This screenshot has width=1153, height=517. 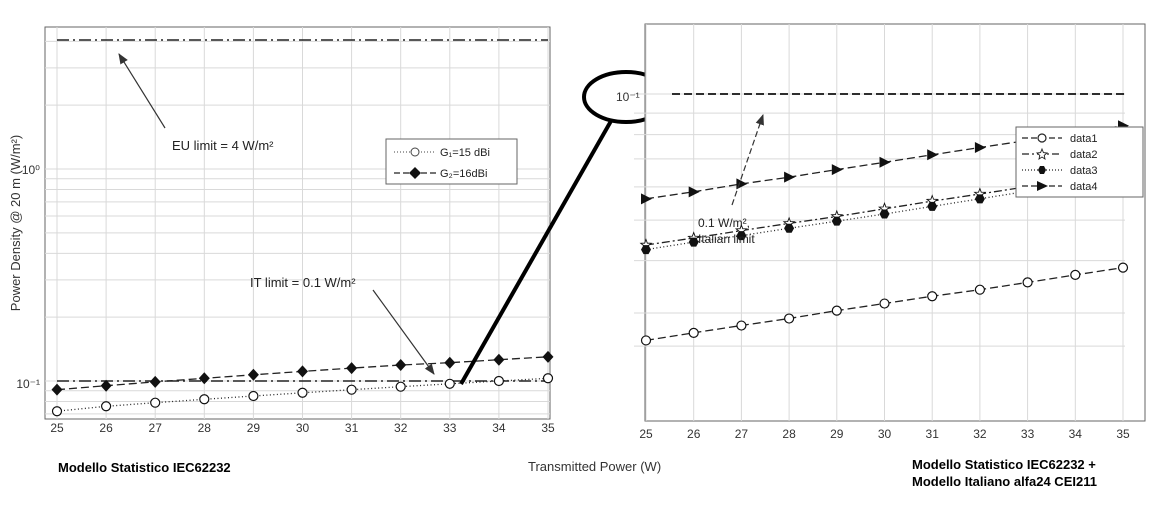 What do you see at coordinates (451, 161) in the screenshot?
I see `left-legend: G₁=15 dBi G₂=16dBi` at bounding box center [451, 161].